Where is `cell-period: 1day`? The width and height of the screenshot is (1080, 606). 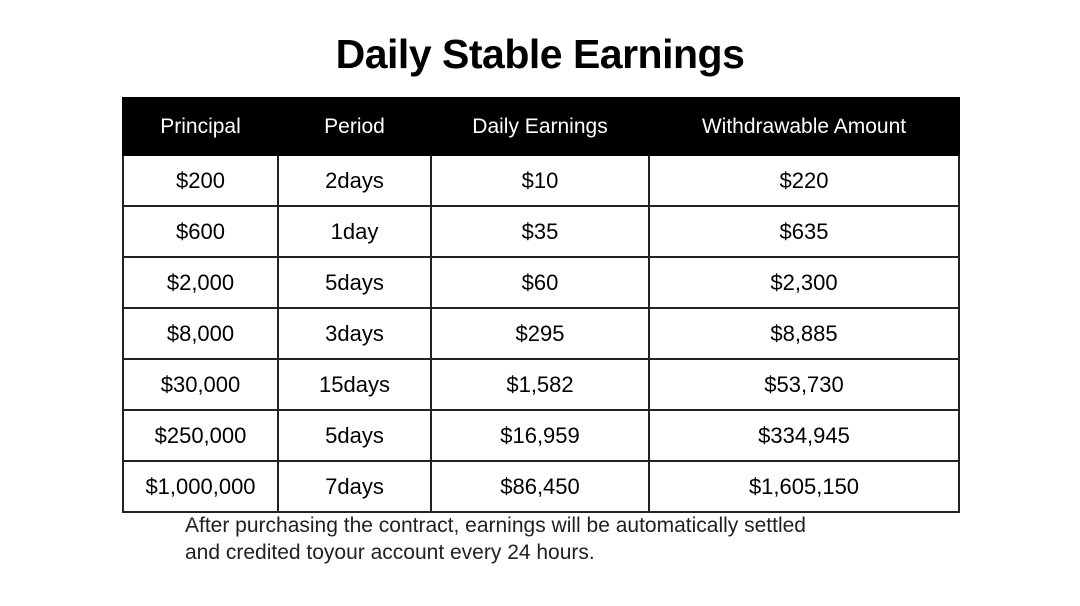 cell-period: 1day is located at coordinates (354, 231).